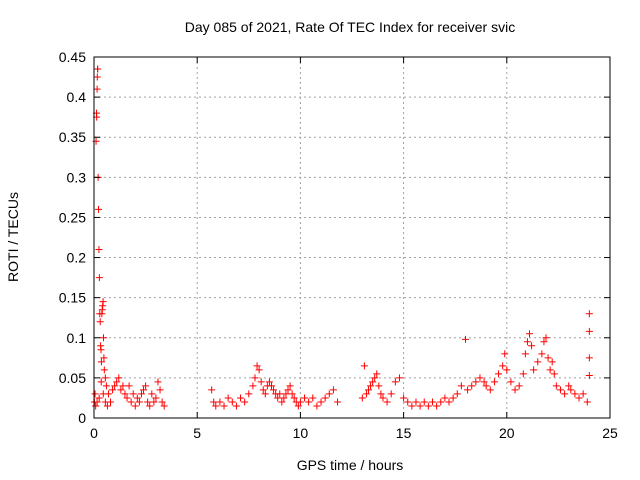 The image size is (640, 480). Describe the element at coordinates (77, 97) in the screenshot. I see `y-tick-label: 0.4` at that location.